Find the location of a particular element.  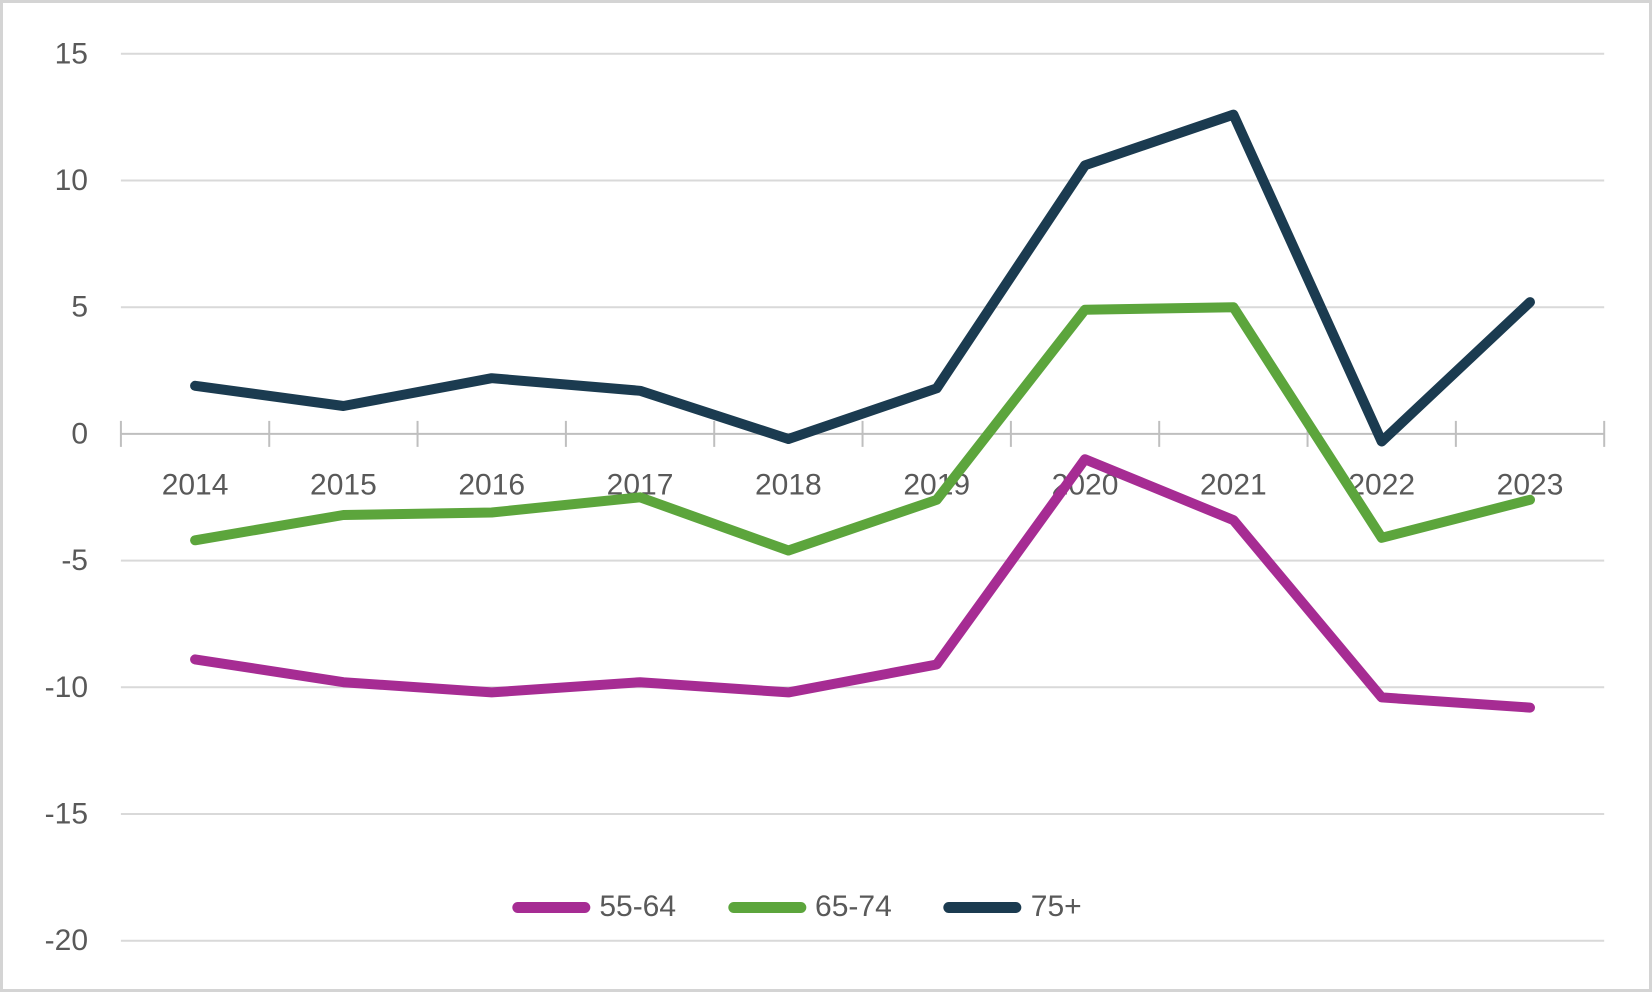

legend-label-55-64: 55-64 is located at coordinates (638, 906).